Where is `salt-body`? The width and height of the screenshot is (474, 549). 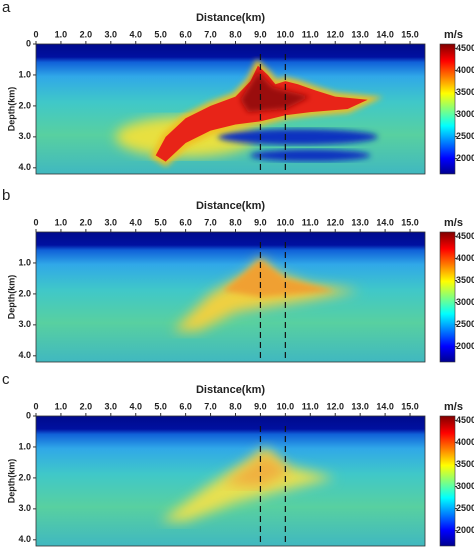
salt-body is located at coordinates (261, 113).